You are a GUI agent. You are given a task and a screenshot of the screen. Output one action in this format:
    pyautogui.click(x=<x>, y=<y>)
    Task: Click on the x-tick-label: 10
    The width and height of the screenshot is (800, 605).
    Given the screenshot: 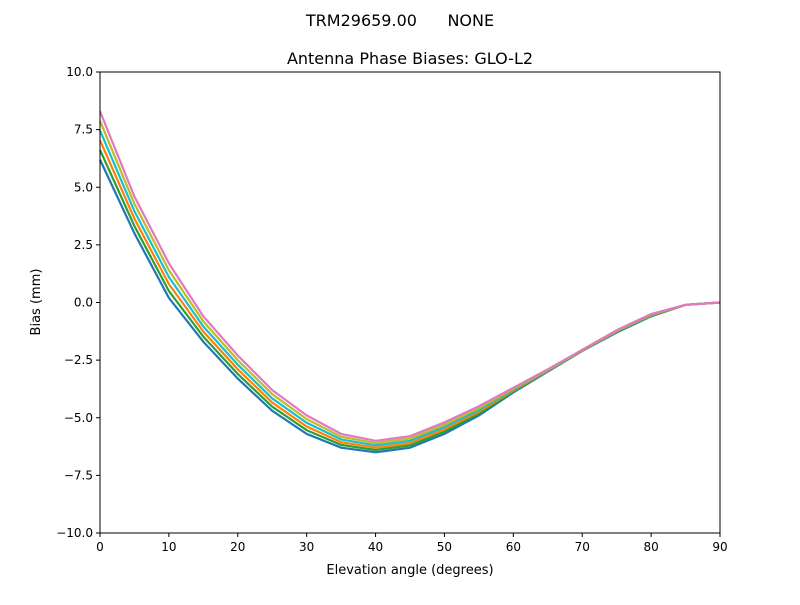 What is the action you would take?
    pyautogui.click(x=168, y=547)
    